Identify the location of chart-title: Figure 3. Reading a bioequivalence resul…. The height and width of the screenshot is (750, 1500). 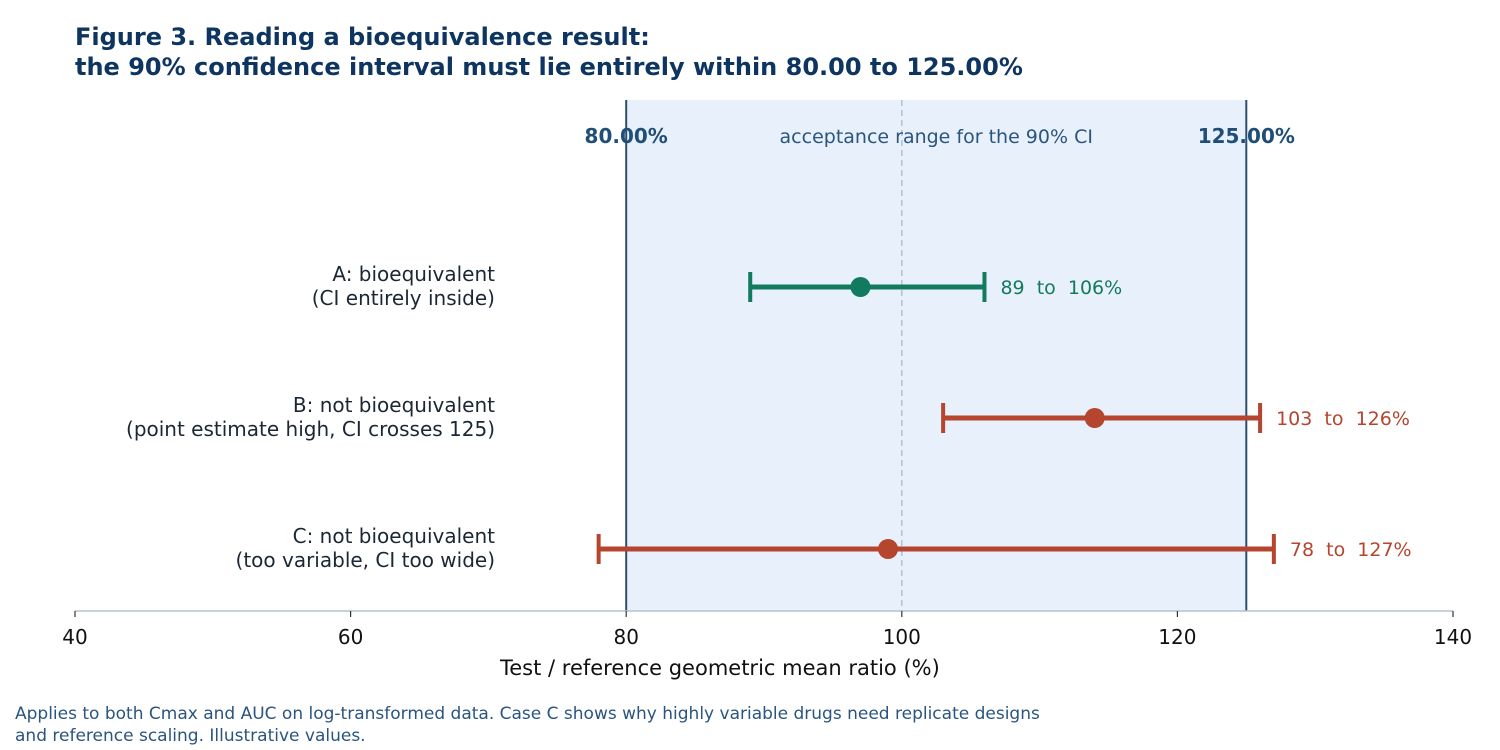
(549, 52).